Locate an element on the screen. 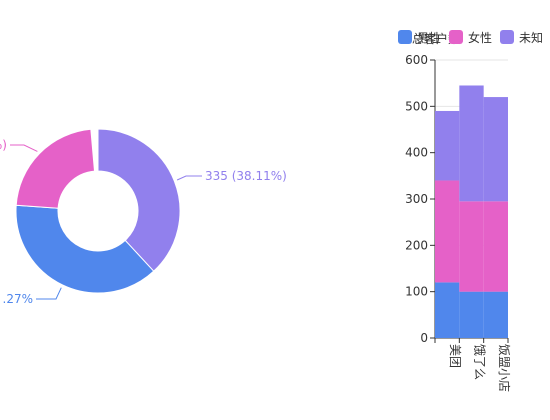 This screenshot has width=550, height=420. donut-slice-female is located at coordinates (55, 168).